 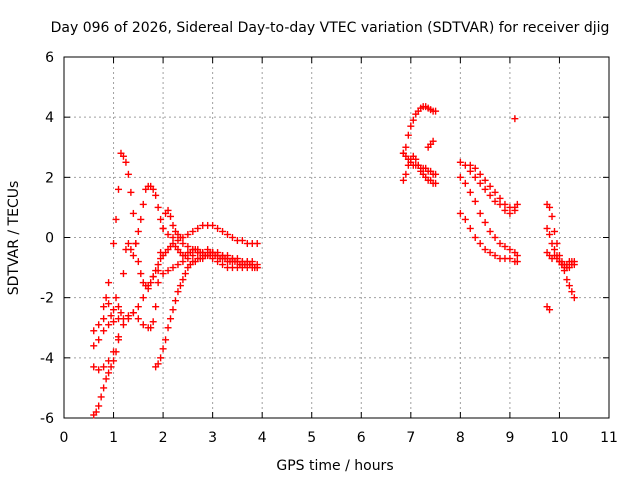 I want to click on series-s3, so click(x=175, y=290).